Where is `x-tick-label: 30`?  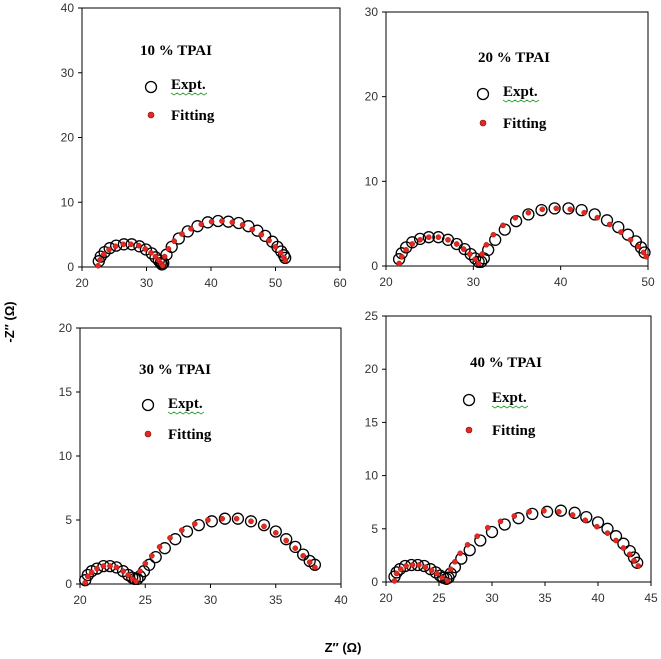
x-tick-label: 30 is located at coordinates (474, 282).